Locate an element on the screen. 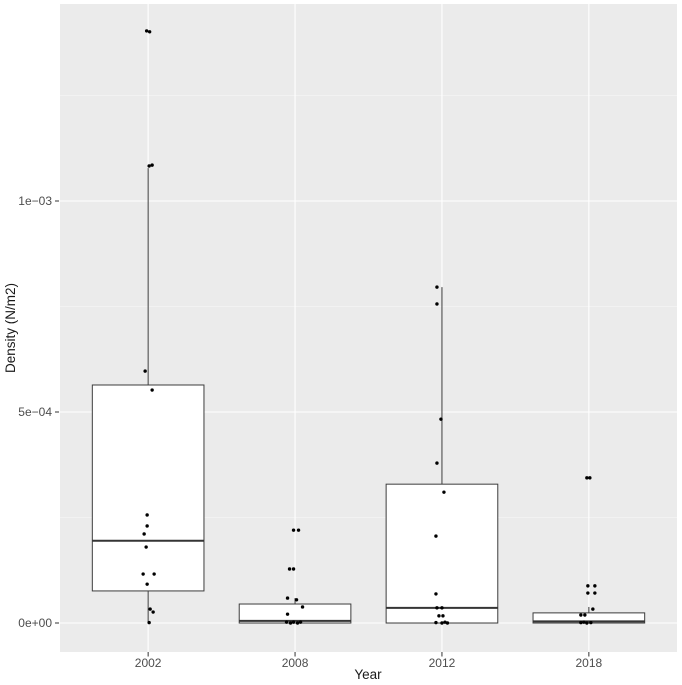 The image size is (682, 685). x-axis-title: Year is located at coordinates (368, 674).